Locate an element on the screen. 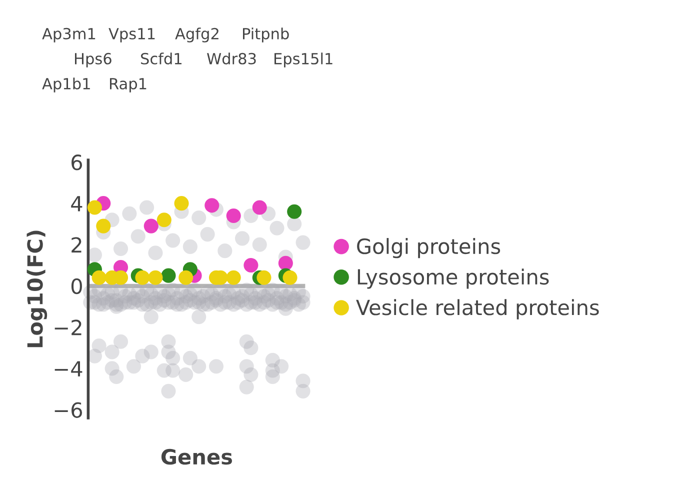 The height and width of the screenshot is (500, 700). y-tick-label: 6 is located at coordinates (77, 162).